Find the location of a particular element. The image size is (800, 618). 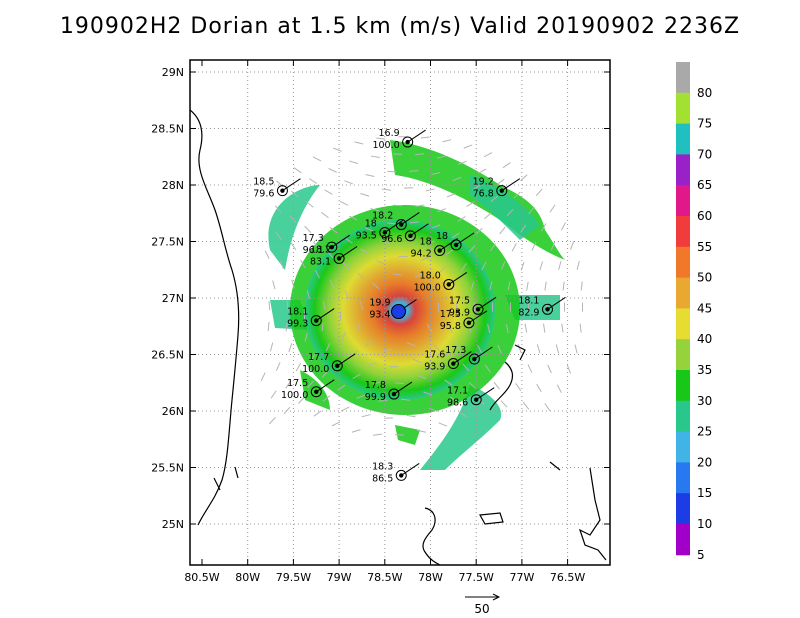

station-percent-label: 96.1 is located at coordinates (313, 250).